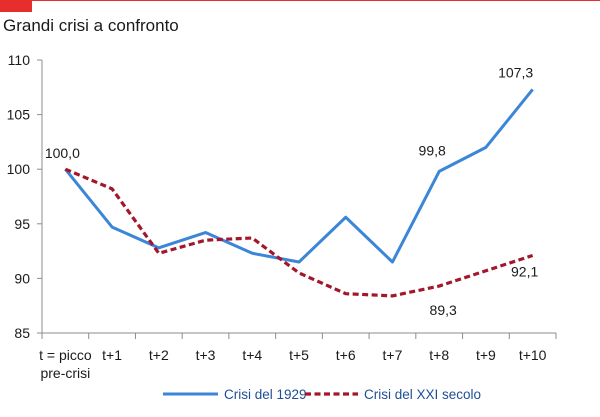 The width and height of the screenshot is (600, 417). Describe the element at coordinates (112, 355) in the screenshot. I see `x-tick-label: t+1` at that location.